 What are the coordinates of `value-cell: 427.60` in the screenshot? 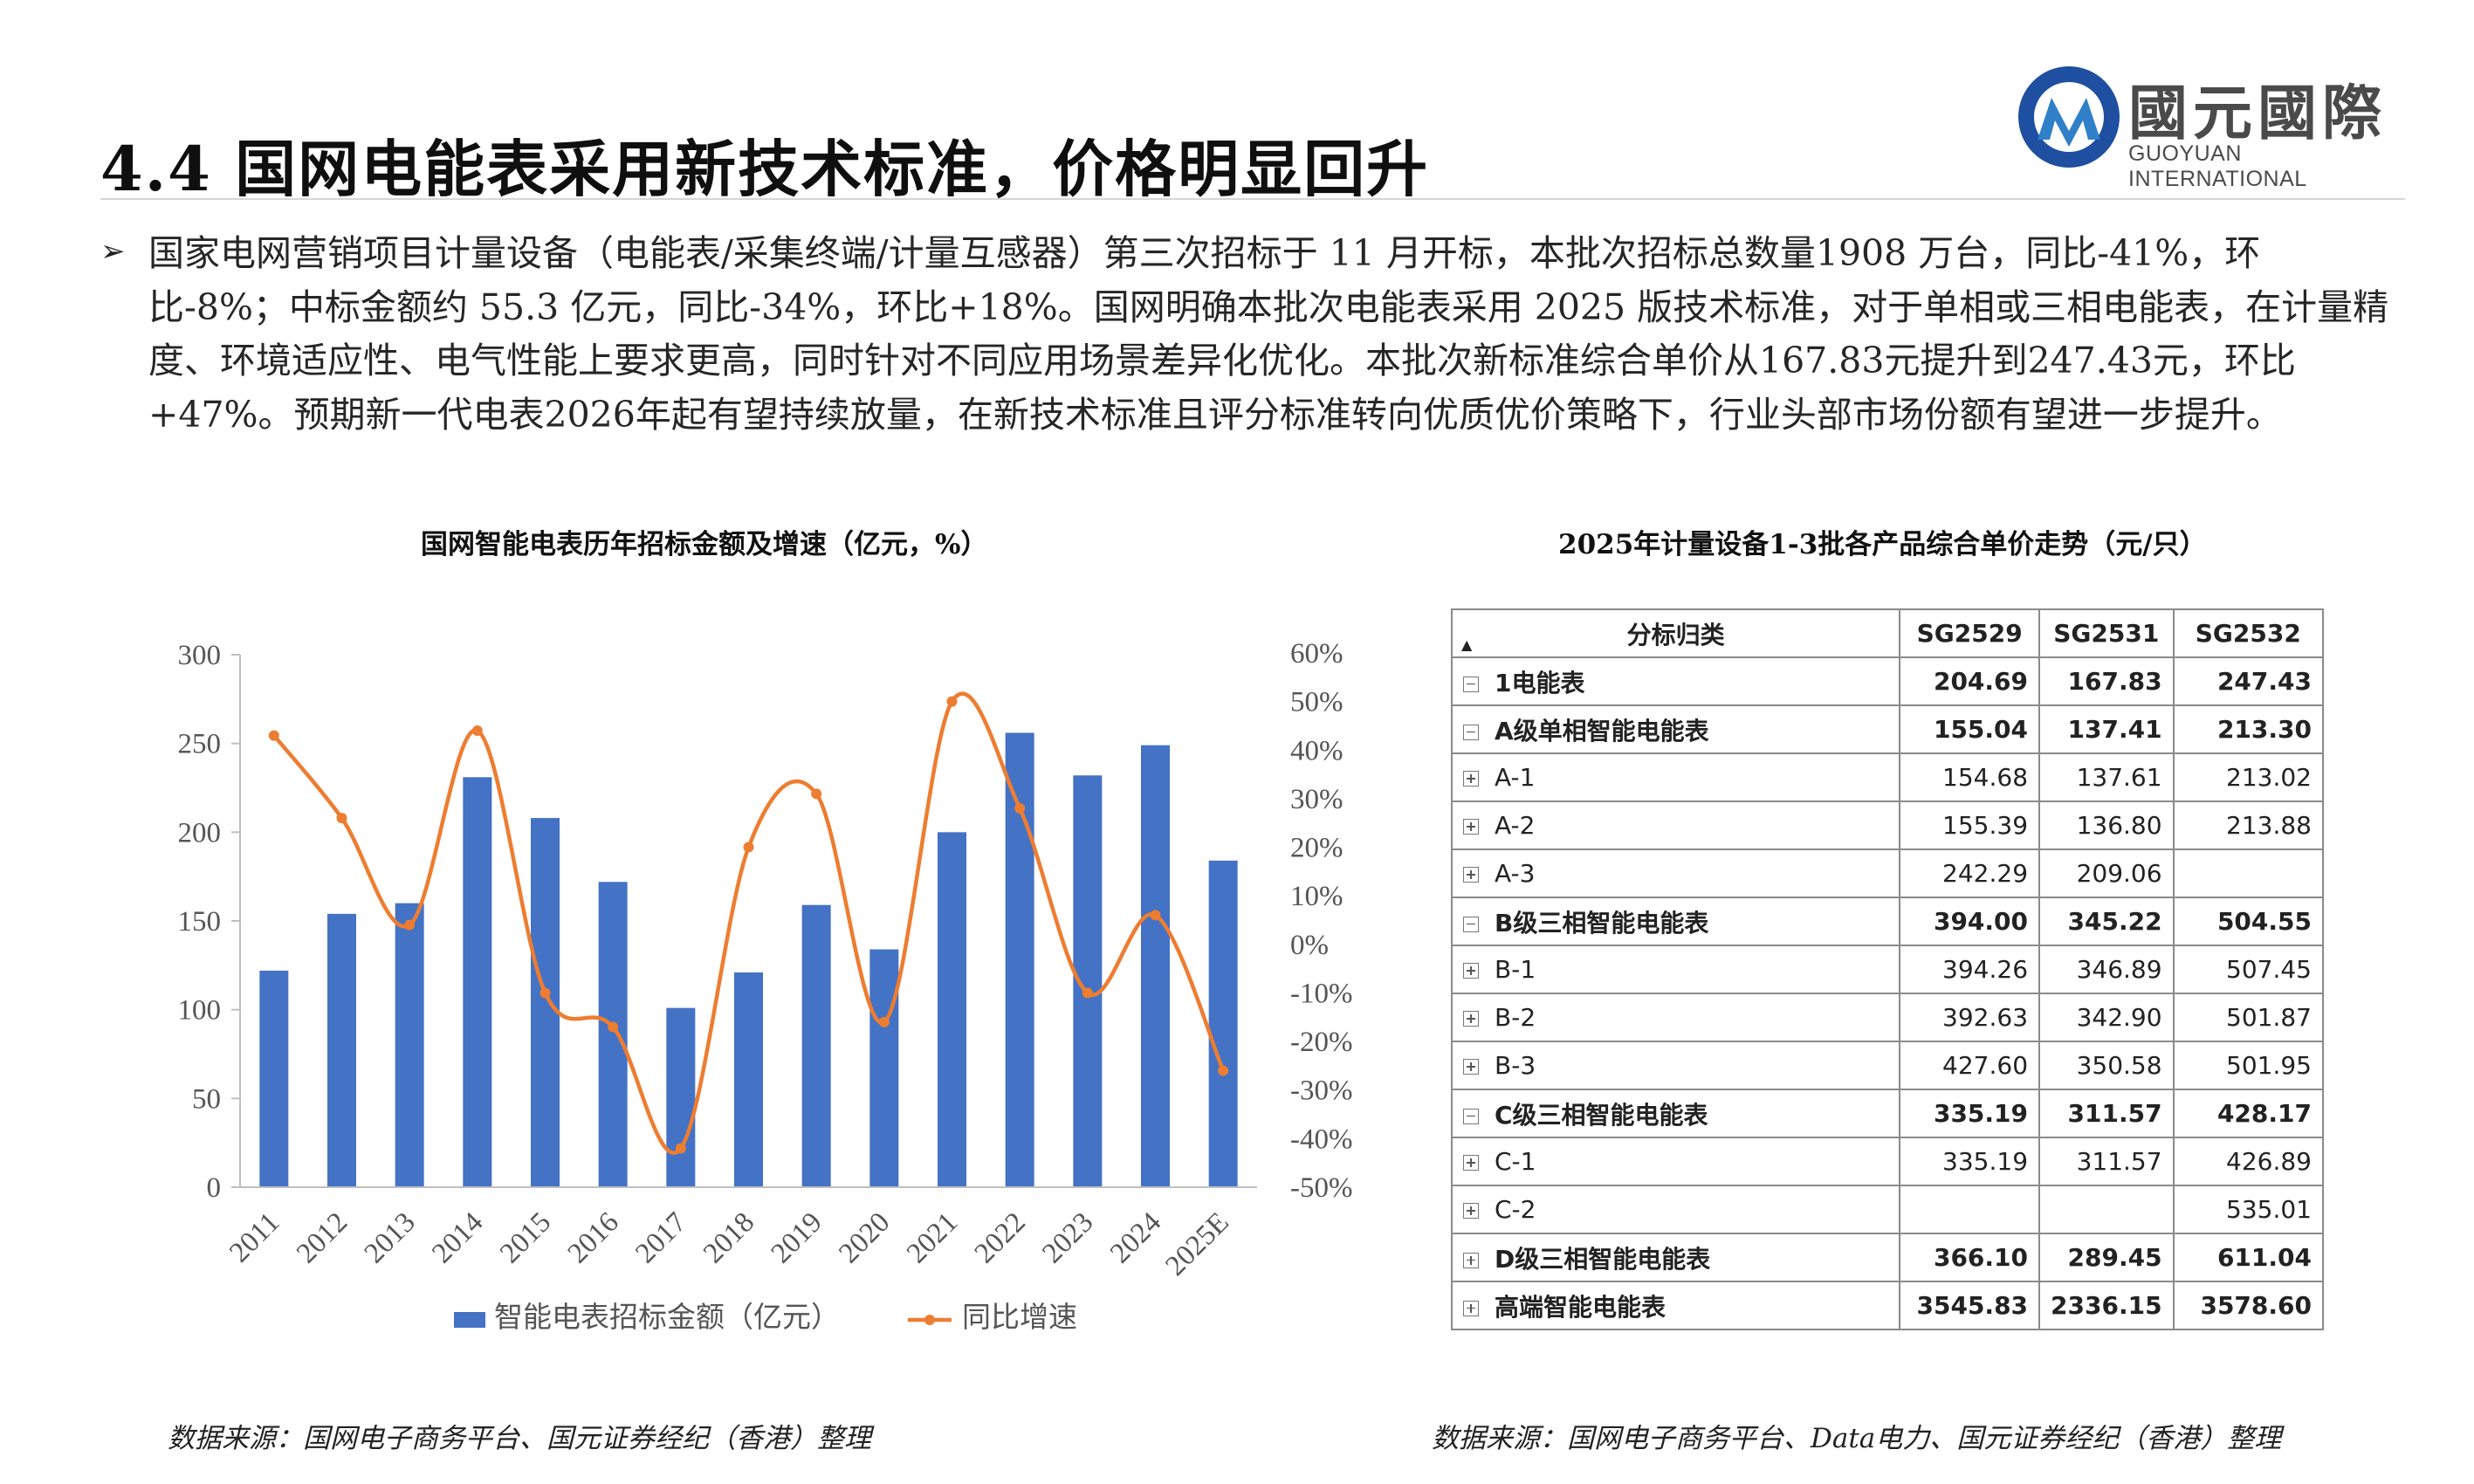 It's located at (1970, 1065).